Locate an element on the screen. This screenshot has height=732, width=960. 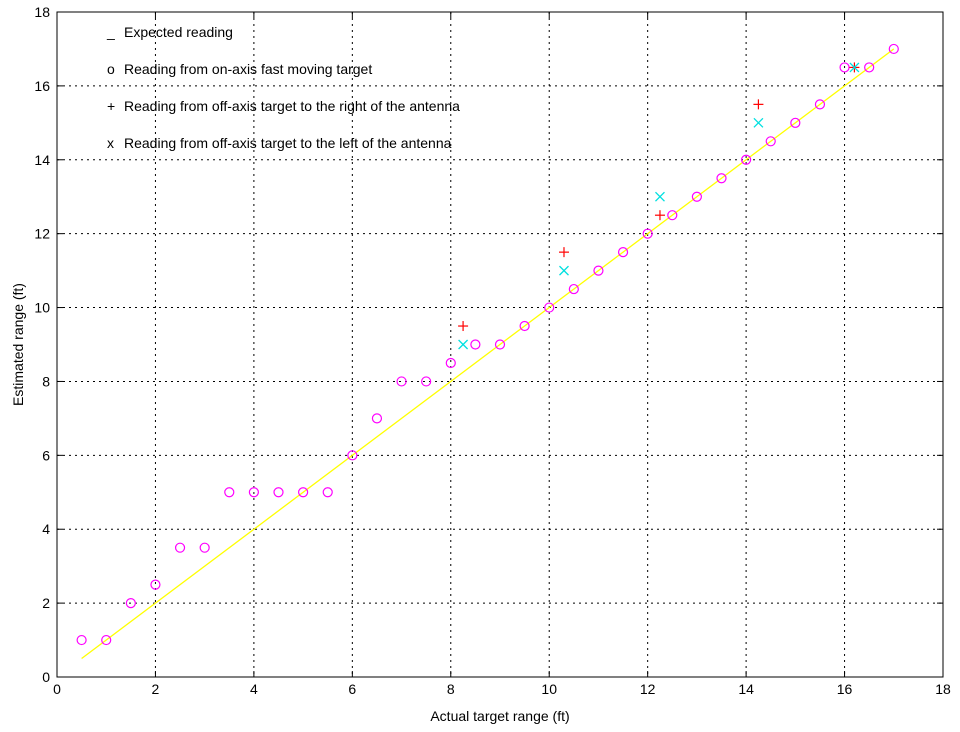
x-tick-label: 12 is located at coordinates (648, 689).